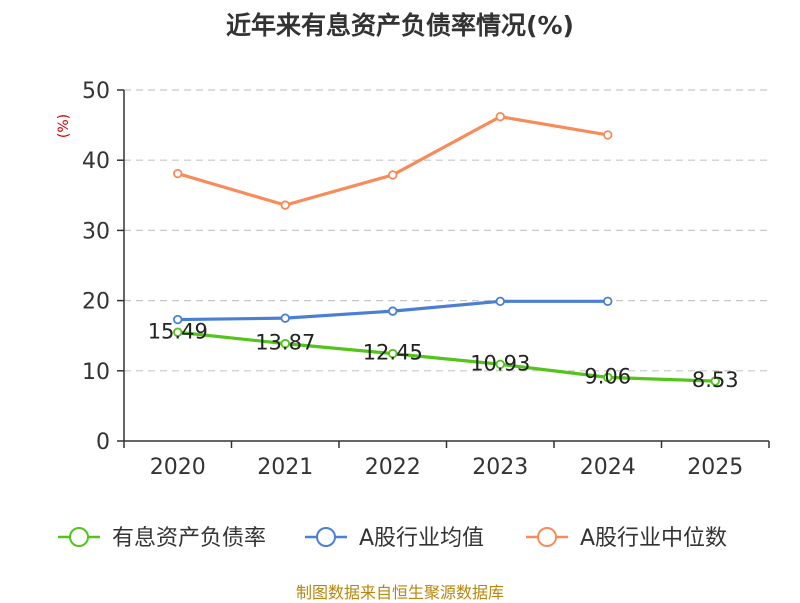 Image resolution: width=800 pixels, height=603 pixels. I want to click on legend-label: A股行业均值, so click(421, 538).